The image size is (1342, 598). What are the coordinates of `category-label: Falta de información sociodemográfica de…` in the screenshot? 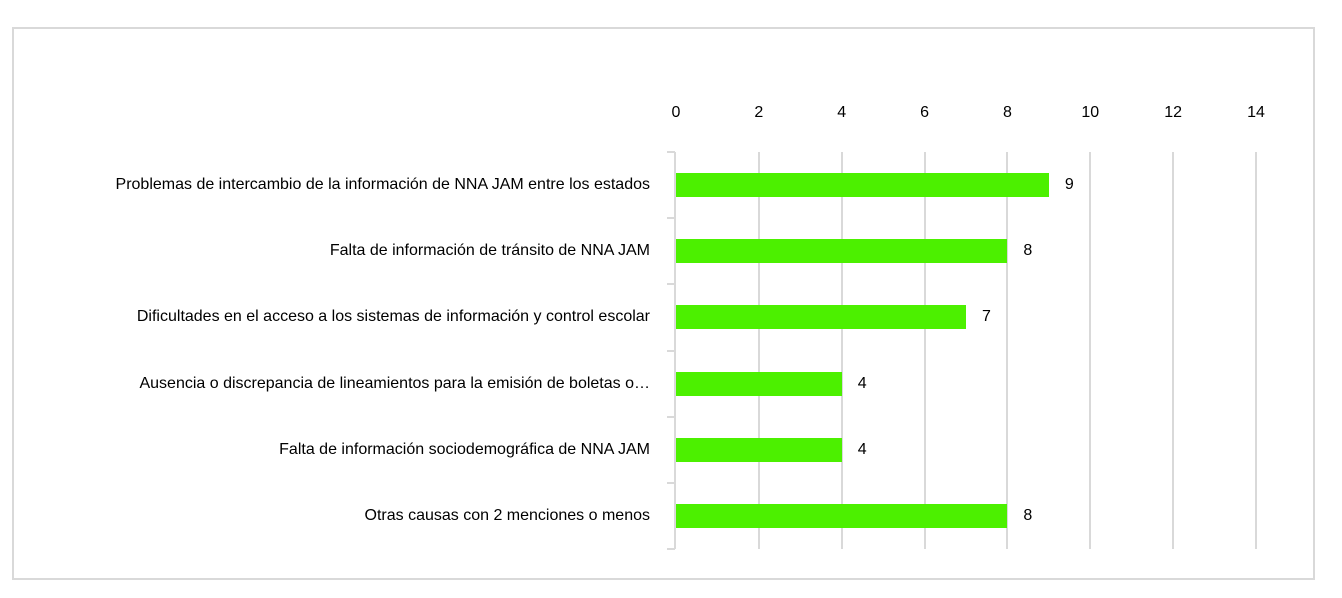 It's located at (464, 449).